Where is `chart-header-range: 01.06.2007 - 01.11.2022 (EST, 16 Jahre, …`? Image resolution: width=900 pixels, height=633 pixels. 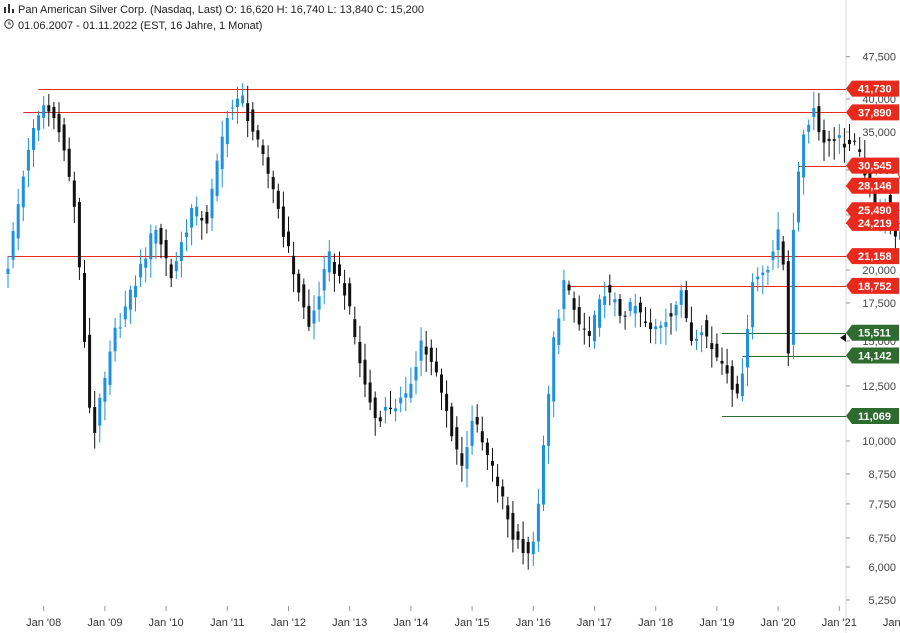 chart-header-range: 01.06.2007 - 01.11.2022 (EST, 16 Jahre, … is located at coordinates (133, 25).